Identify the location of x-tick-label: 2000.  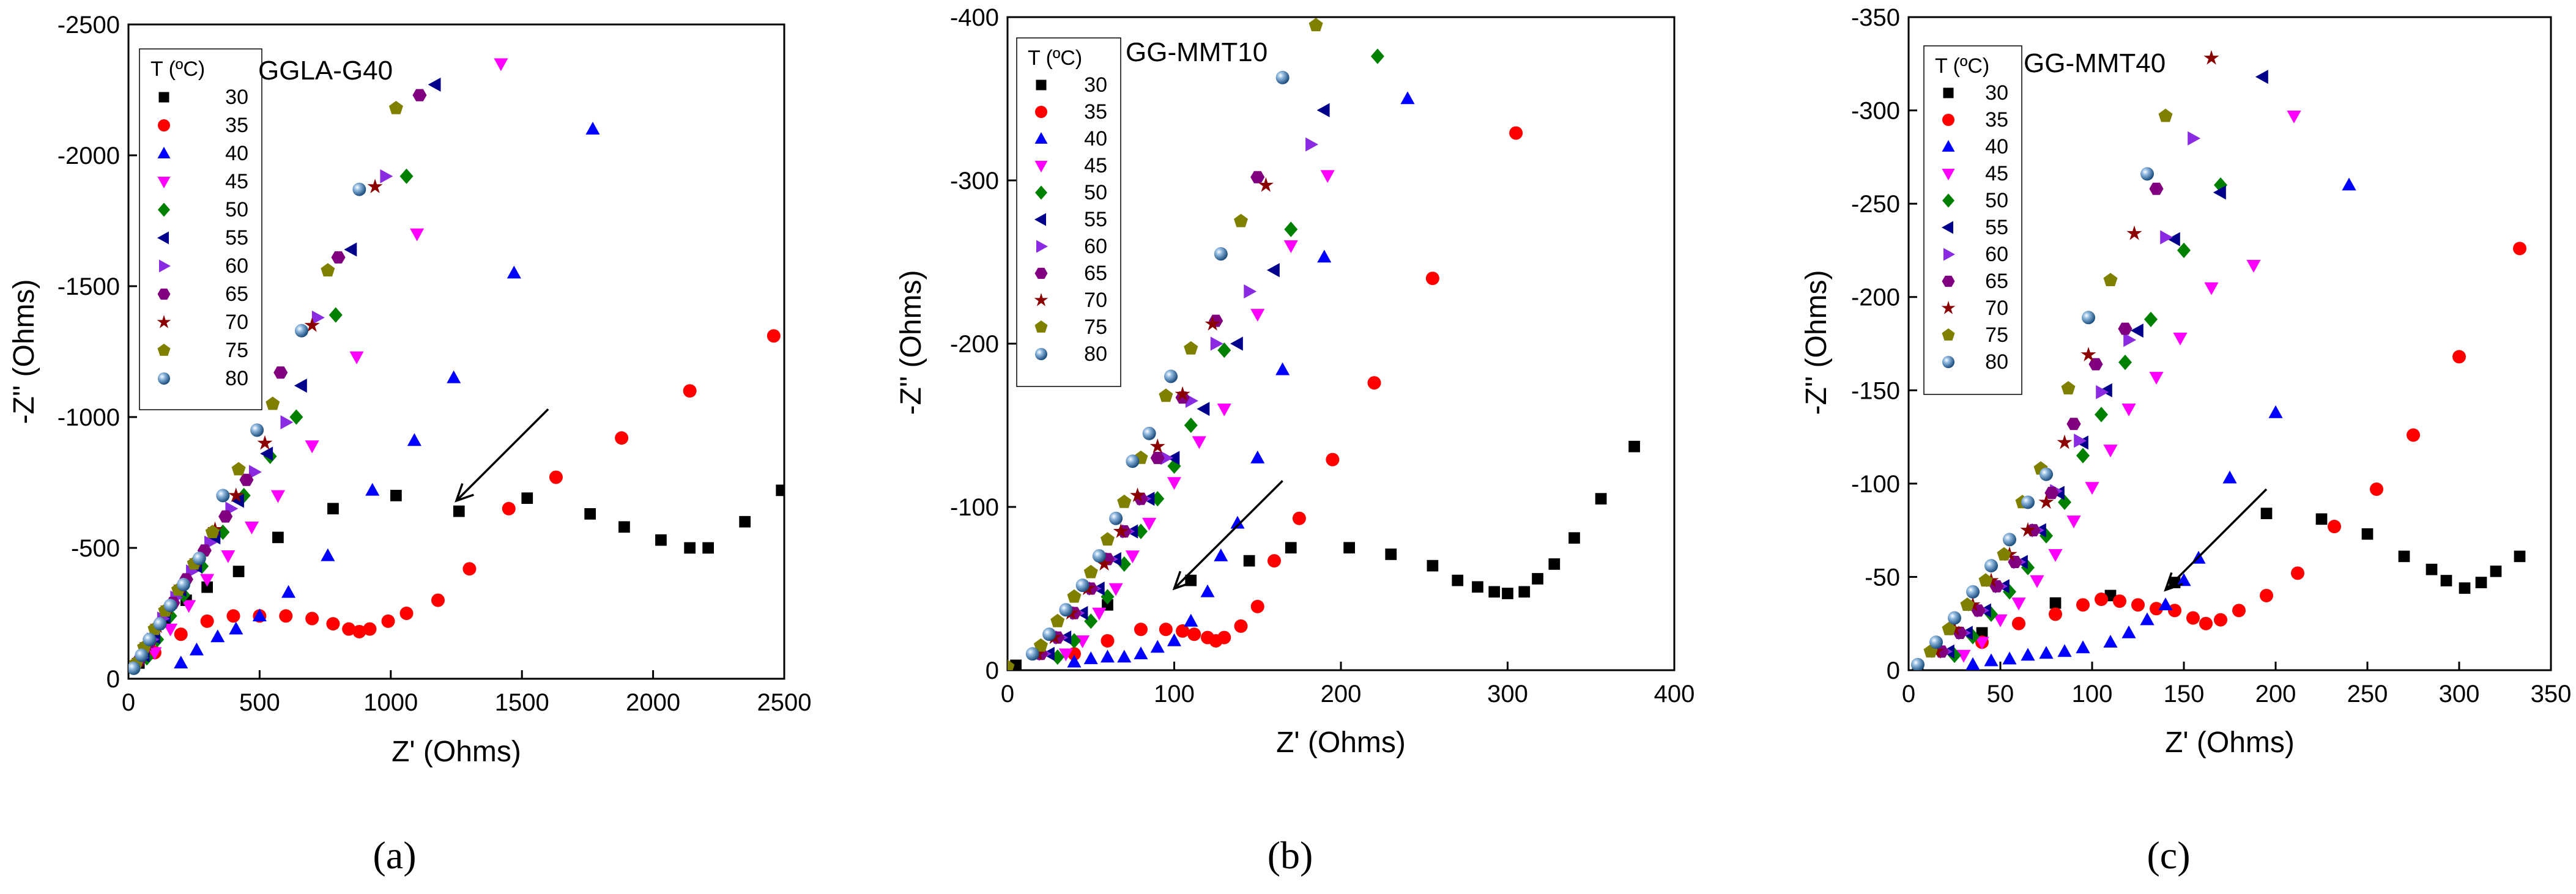
(653, 702).